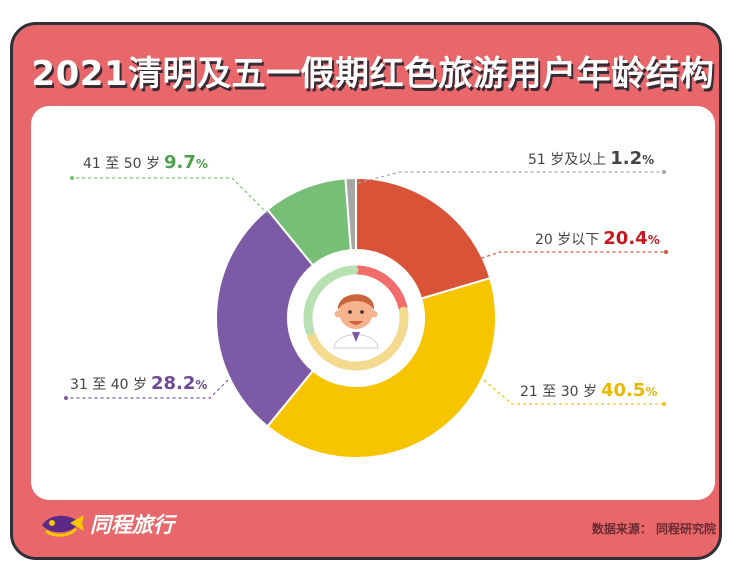  Describe the element at coordinates (558, 392) in the screenshot. I see `slice-name-21-30: 21 至 30 岁` at that location.